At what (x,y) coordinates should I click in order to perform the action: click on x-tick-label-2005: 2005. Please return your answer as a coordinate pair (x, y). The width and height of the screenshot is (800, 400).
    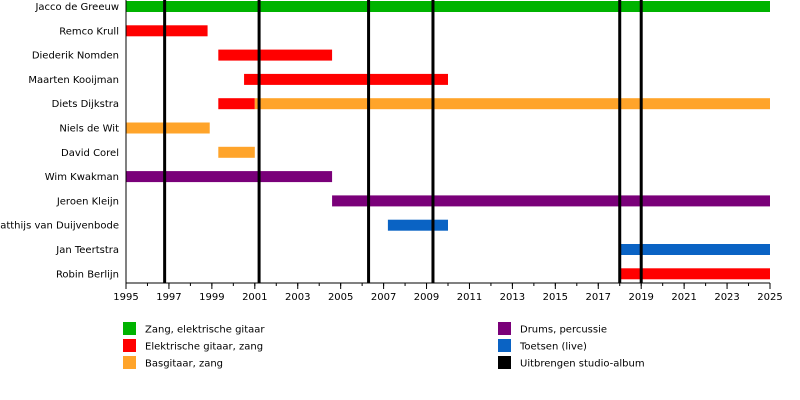
    Looking at the image, I should click on (340, 297).